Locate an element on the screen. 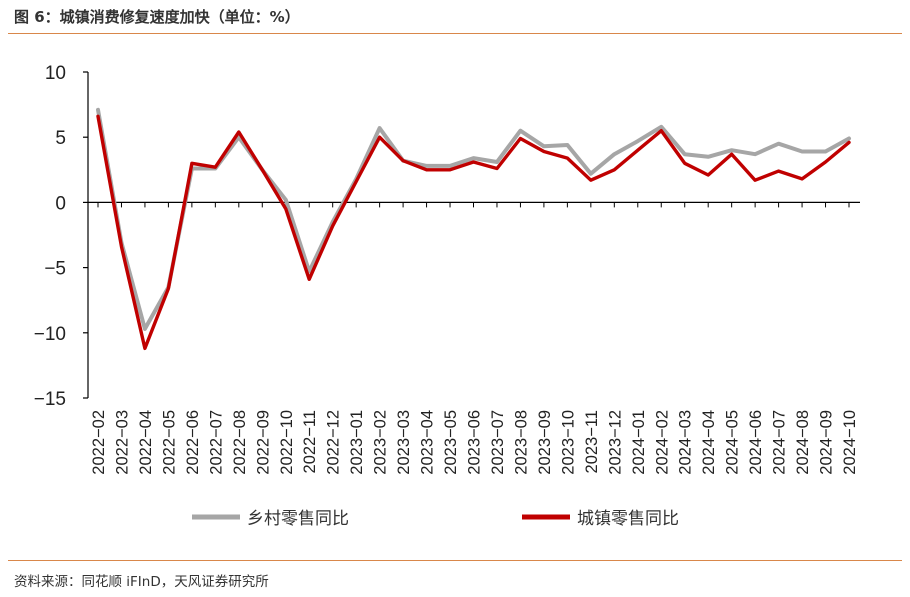  x-tick-label: 2022−03 is located at coordinates (122, 442).